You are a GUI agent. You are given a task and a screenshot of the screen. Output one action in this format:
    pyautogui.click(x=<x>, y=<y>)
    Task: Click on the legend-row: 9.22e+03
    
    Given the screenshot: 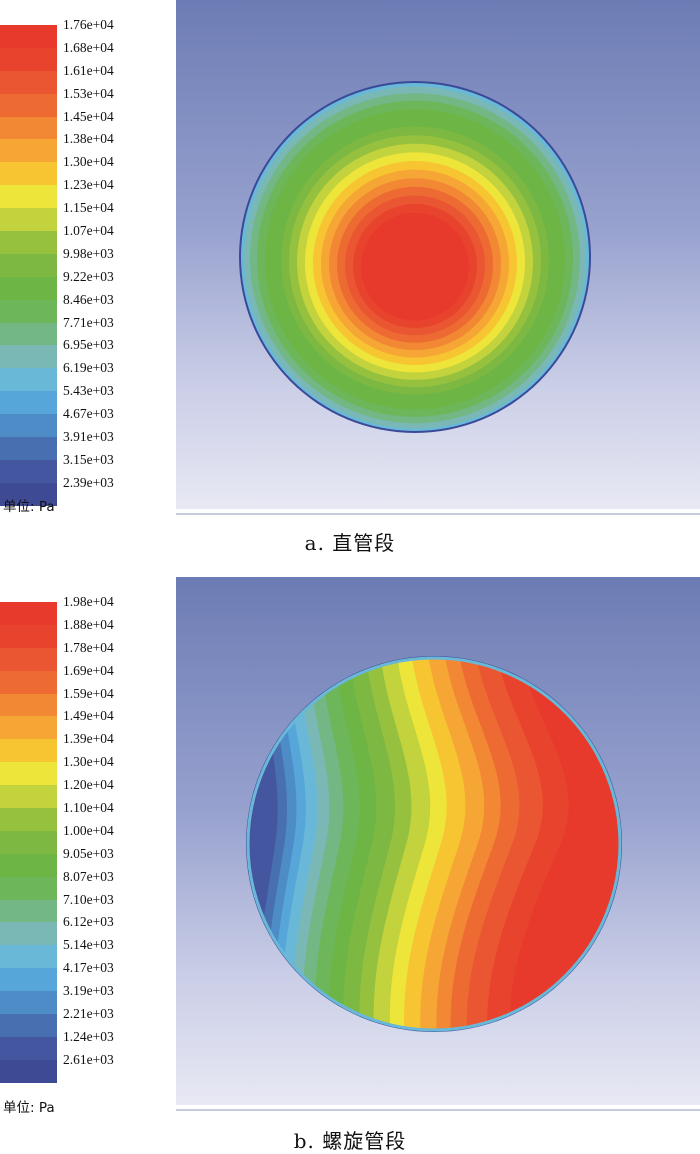 What is the action you would take?
    pyautogui.click(x=85, y=284)
    